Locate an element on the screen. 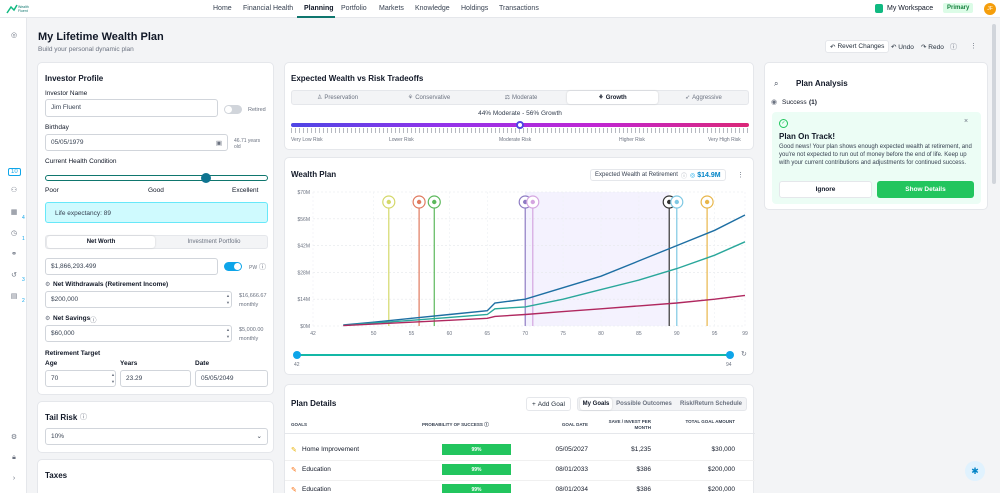 Image resolution: width=1000 pixels, height=493 pixels. reset-range-icon: ↻ is located at coordinates (744, 354).